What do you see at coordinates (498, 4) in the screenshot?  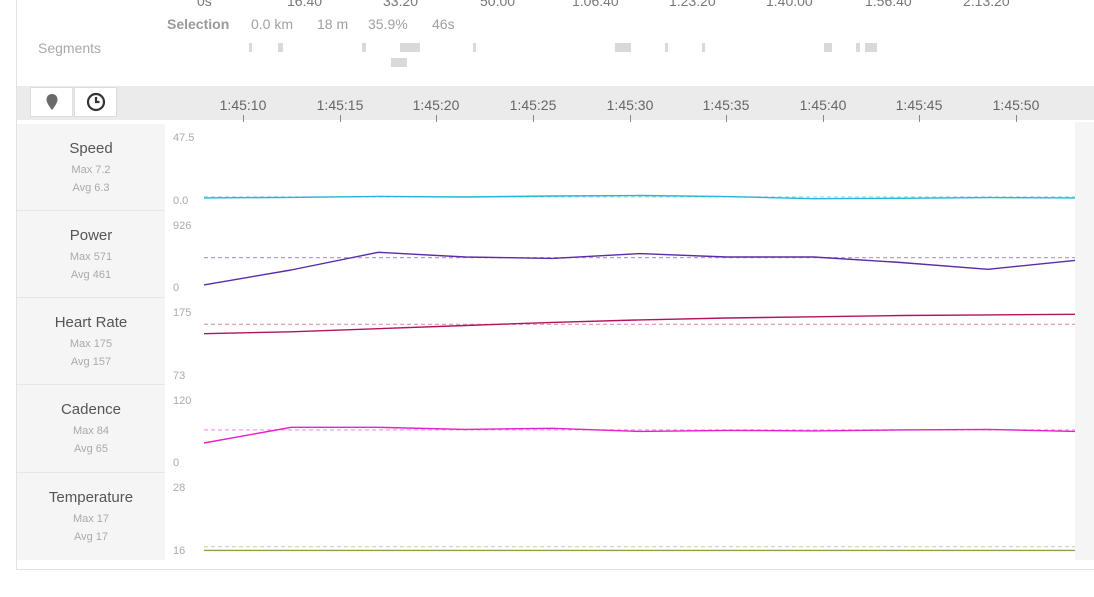 I see `overview-tick-label: 50:00` at bounding box center [498, 4].